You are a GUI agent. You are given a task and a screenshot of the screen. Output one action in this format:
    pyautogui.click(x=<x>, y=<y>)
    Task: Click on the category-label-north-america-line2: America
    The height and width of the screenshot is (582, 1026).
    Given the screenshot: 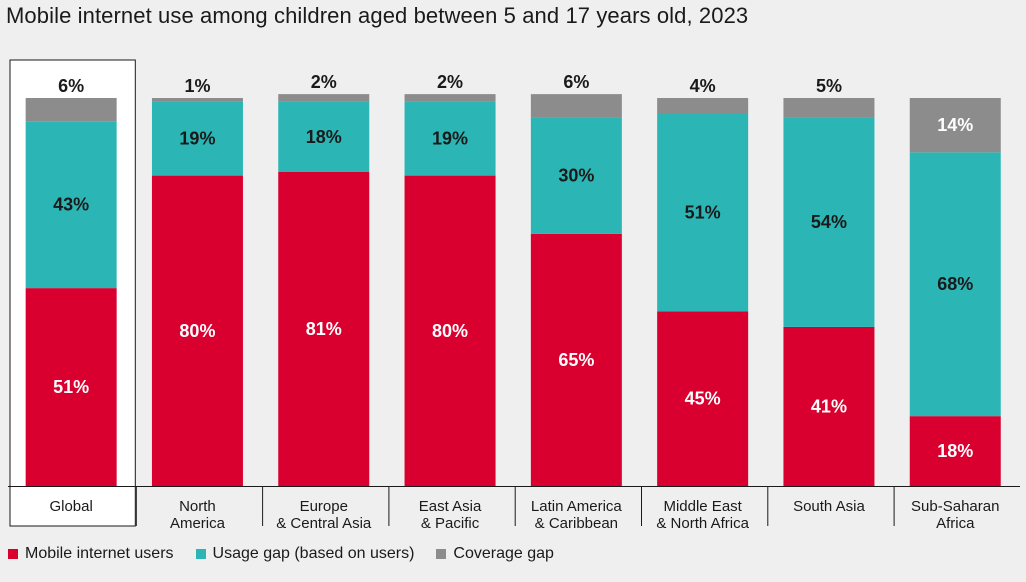 What is the action you would take?
    pyautogui.click(x=198, y=523)
    